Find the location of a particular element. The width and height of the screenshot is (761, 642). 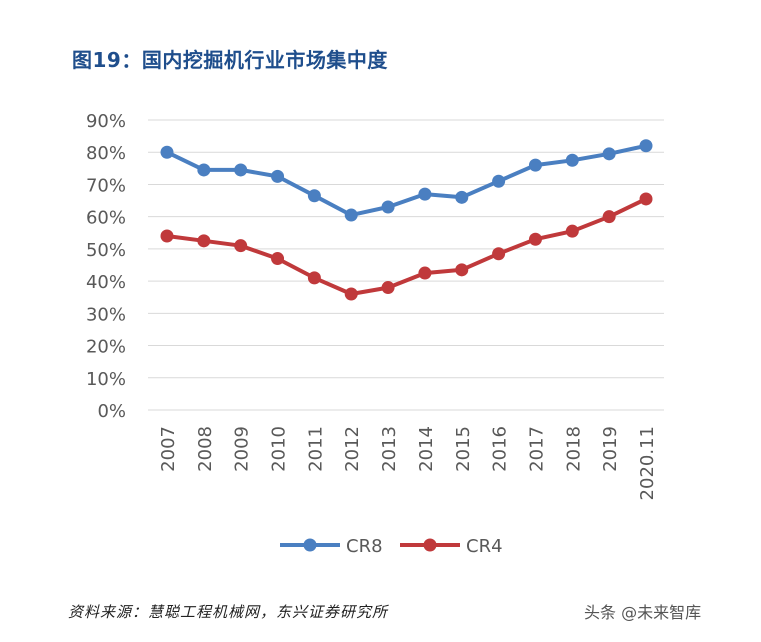

y-tick-label: 10% is located at coordinates (106, 379).